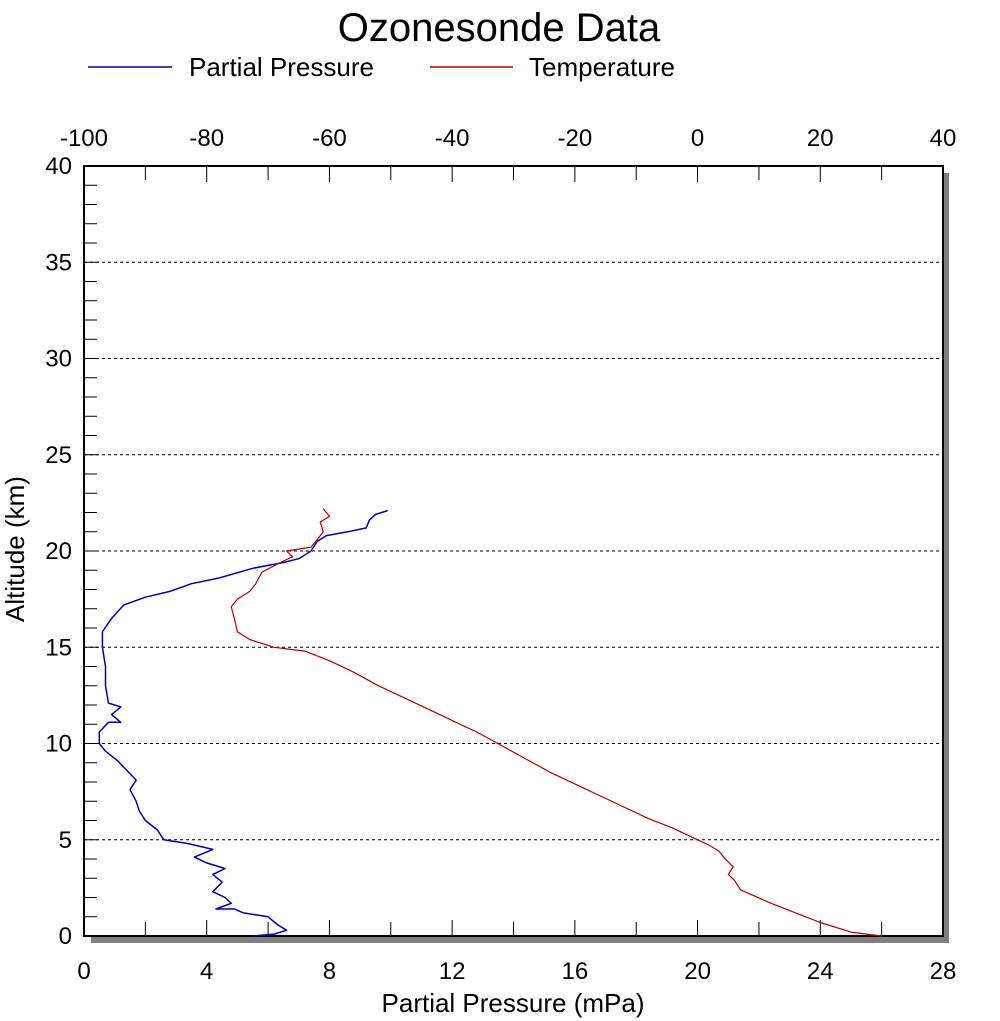 The height and width of the screenshot is (1021, 1000). I want to click on x-bottom-tick-label: 8, so click(329, 971).